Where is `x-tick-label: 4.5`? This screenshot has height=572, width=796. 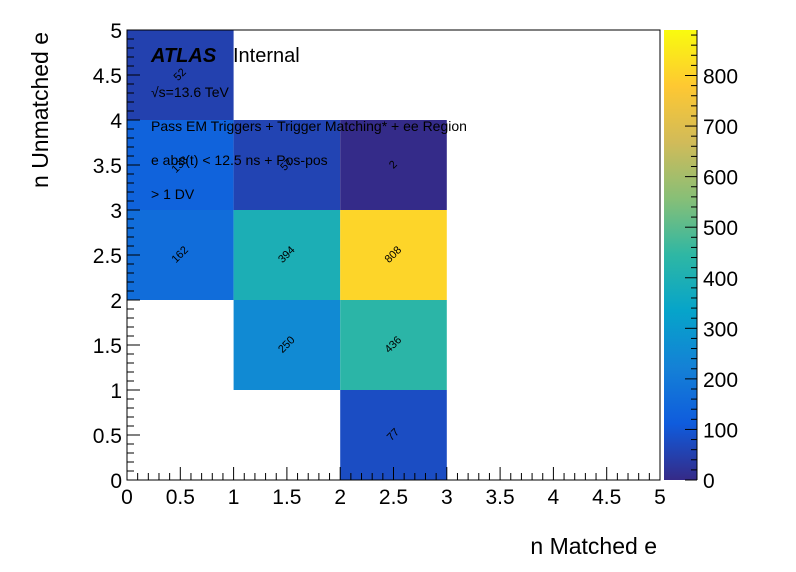 x-tick-label: 4.5 is located at coordinates (606, 497).